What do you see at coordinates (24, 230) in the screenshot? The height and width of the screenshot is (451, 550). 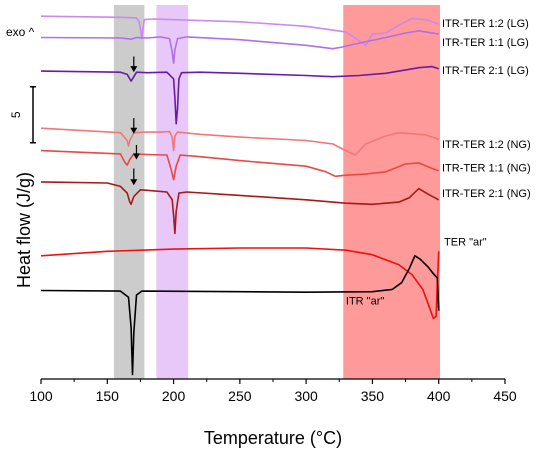 I see `y-axis-title: Heat flow (J/g)` at bounding box center [24, 230].